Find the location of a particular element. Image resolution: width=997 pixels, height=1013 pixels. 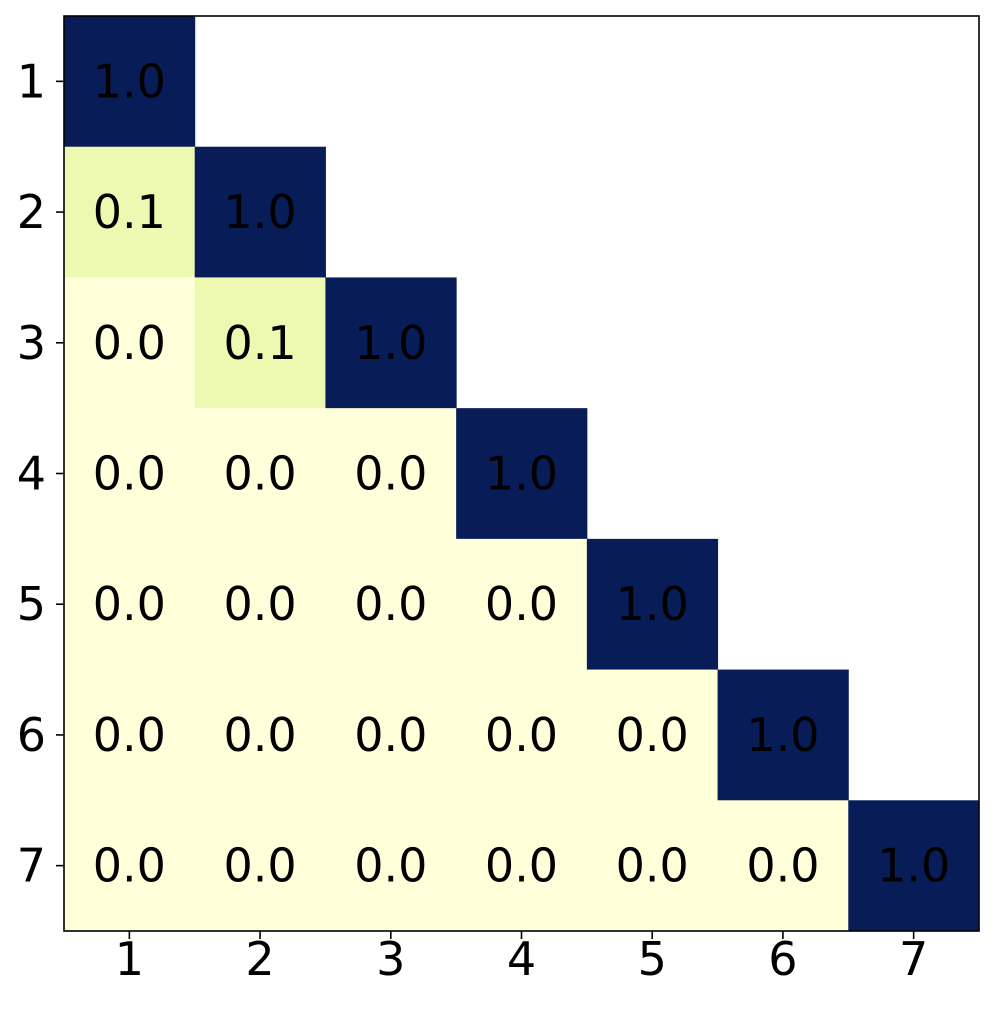

x-tick-label-4: 4 is located at coordinates (521, 959).